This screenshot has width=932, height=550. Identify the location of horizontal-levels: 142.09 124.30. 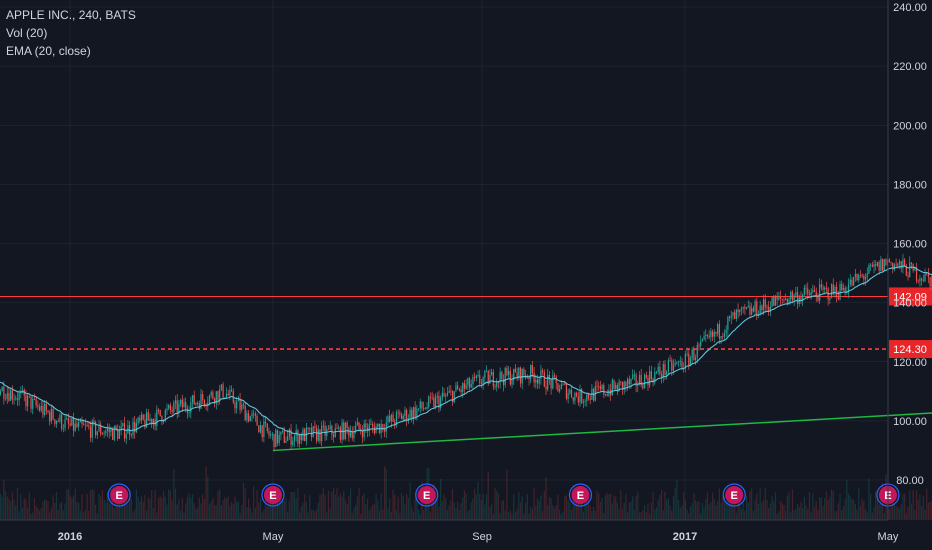
(466, 323).